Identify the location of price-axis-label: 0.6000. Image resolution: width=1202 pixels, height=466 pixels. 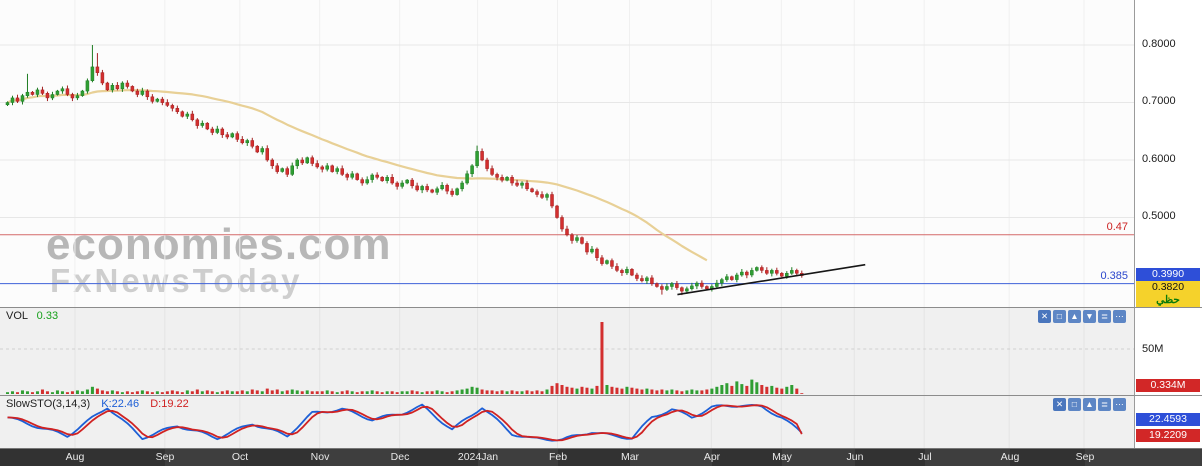
(1159, 159).